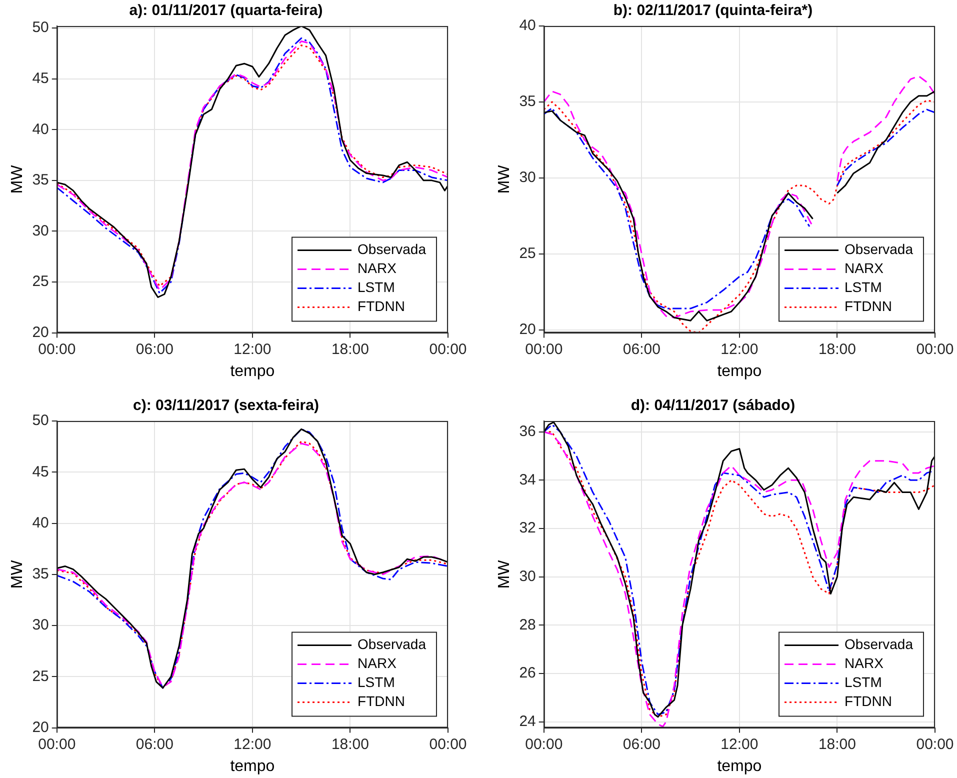 The width and height of the screenshot is (957, 778). Describe the element at coordinates (226, 405) in the screenshot. I see `chart-title: c): 03/11/2017 (sexta-feira)` at that location.